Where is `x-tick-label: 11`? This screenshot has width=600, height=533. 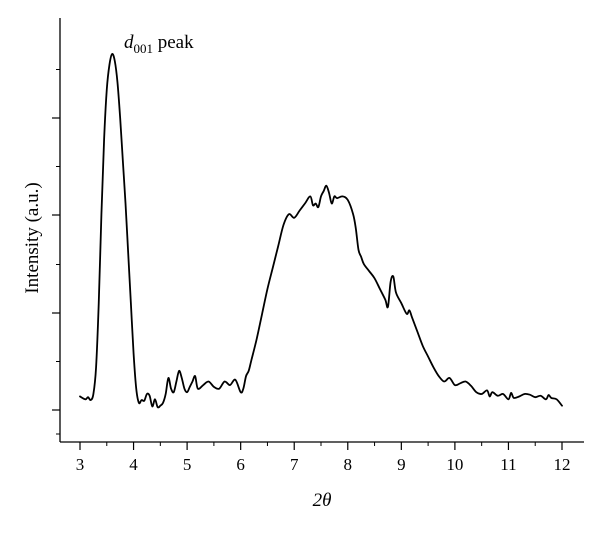
x-tick-label: 11 is located at coordinates (508, 464).